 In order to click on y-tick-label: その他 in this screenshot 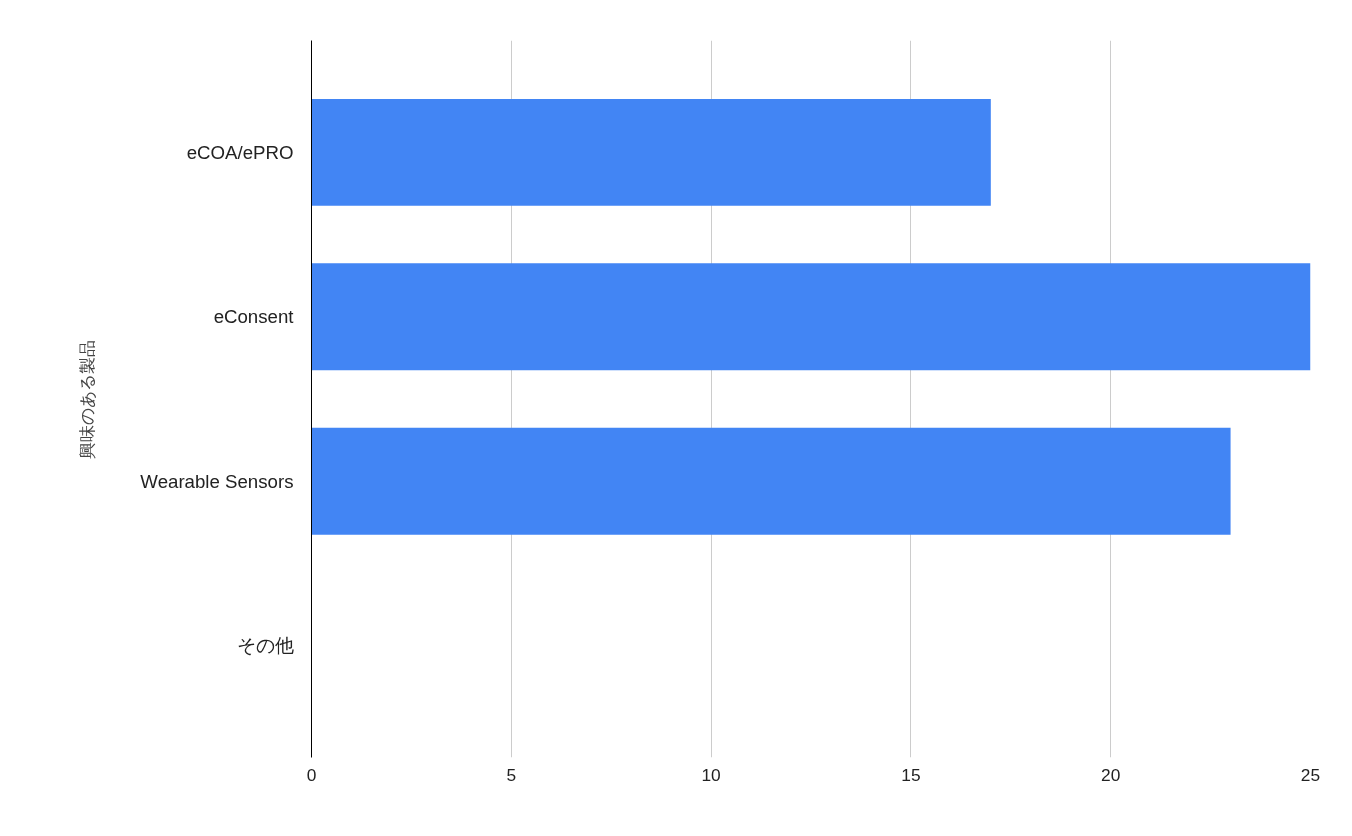, I will do `click(265, 646)`.